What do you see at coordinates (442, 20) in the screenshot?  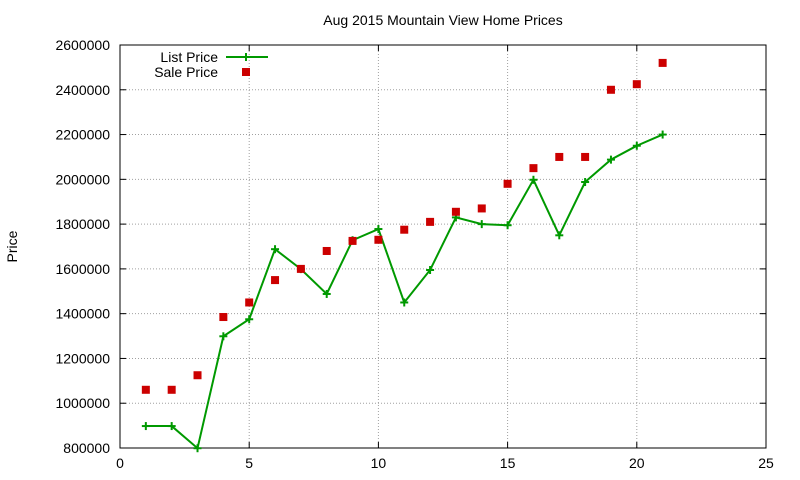 I see `chart-title: Aug 2015 Mountain View Home Prices` at bounding box center [442, 20].